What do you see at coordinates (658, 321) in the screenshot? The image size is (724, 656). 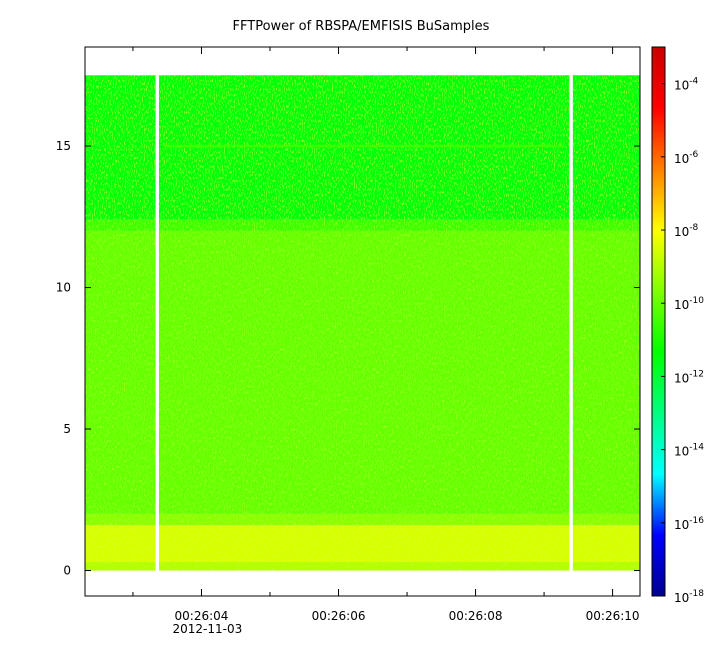 I see `colorbar-gradient` at bounding box center [658, 321].